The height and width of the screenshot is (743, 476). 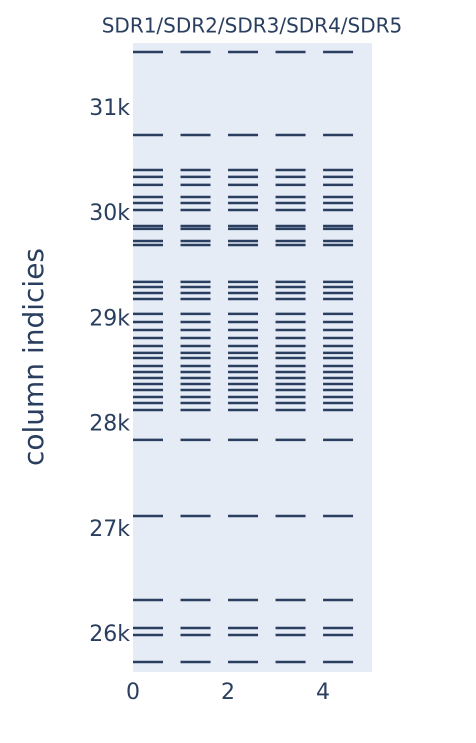 I want to click on y-tick-label: 29k, so click(x=109, y=318).